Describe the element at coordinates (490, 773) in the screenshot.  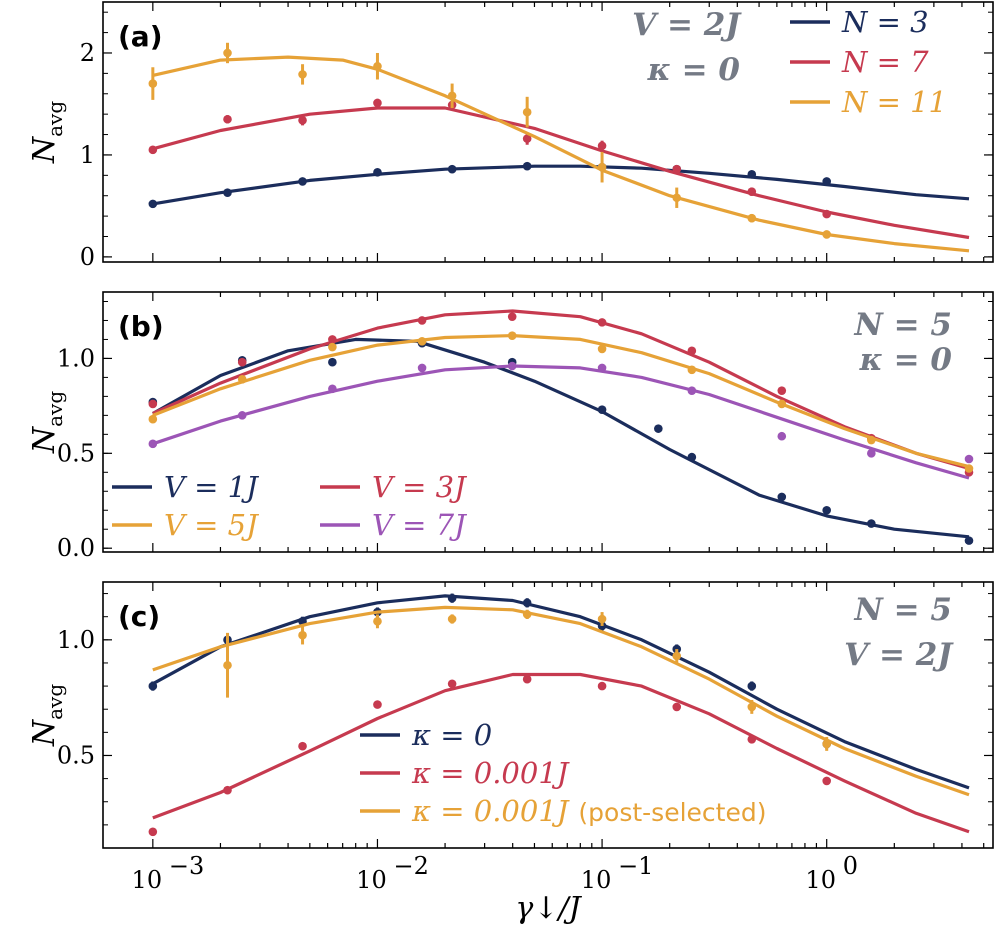
I see `legend-label: κ = 0.001J` at that location.